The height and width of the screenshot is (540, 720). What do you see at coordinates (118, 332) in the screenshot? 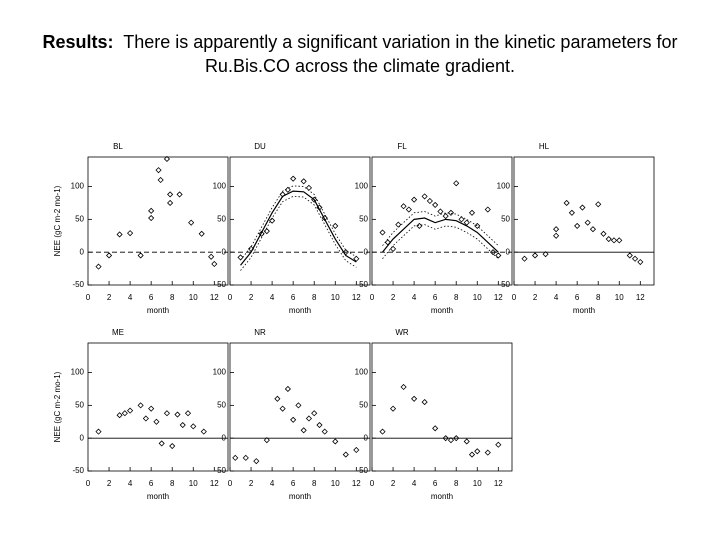
I see `panel-title: ME` at bounding box center [118, 332].